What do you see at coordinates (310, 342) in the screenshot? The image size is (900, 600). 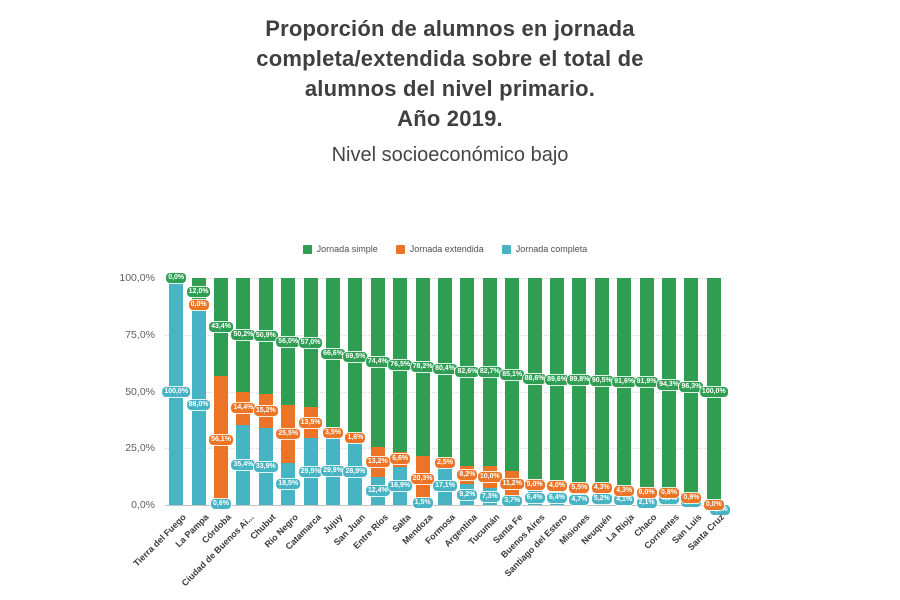 I see `value-label: 57,0%` at bounding box center [310, 342].